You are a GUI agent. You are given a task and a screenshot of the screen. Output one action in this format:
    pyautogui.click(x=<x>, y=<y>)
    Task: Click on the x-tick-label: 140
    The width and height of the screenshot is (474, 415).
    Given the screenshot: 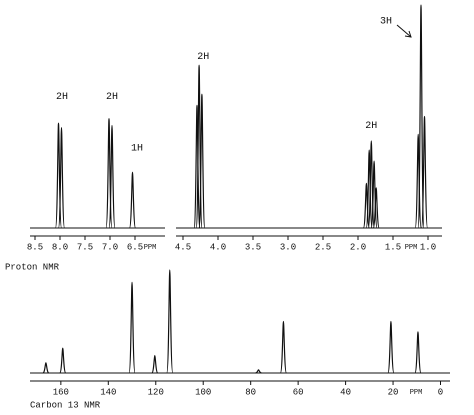 What is the action you would take?
    pyautogui.click(x=108, y=392)
    